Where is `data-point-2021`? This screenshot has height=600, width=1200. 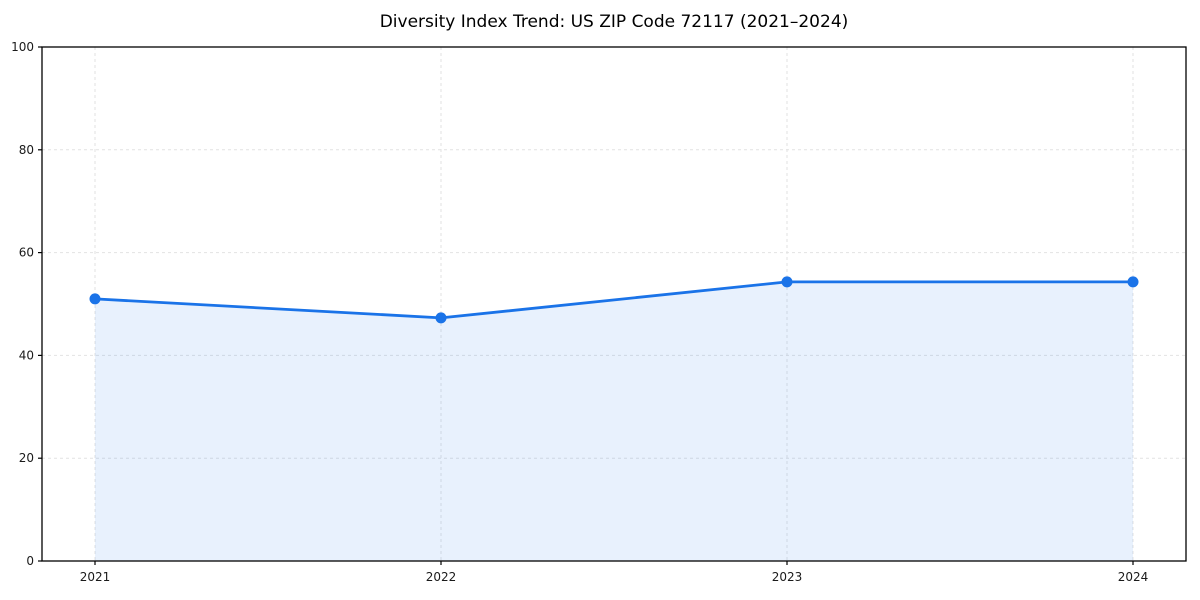 data-point-2021 is located at coordinates (95, 299).